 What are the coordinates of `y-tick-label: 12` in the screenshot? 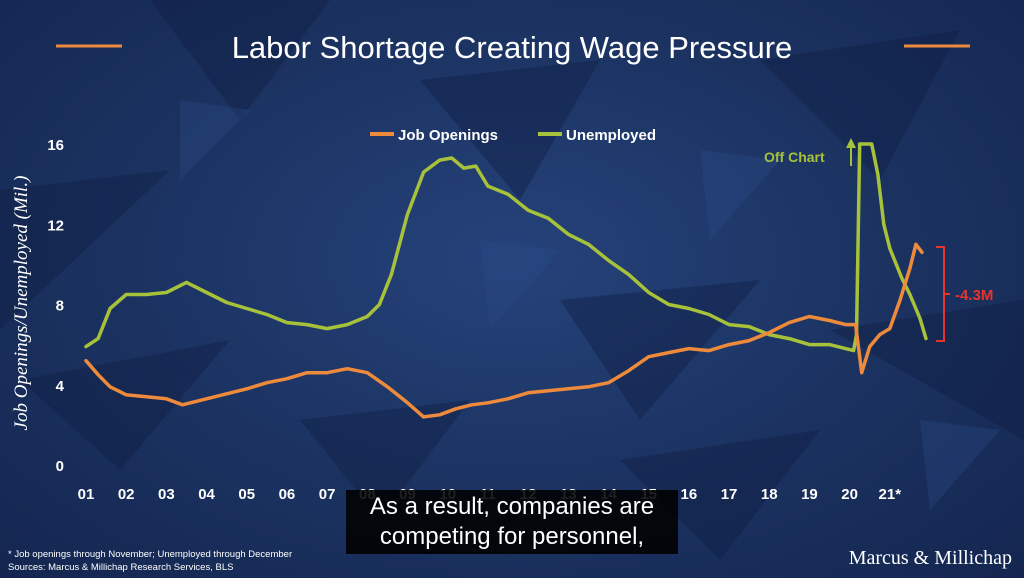 It's located at (55, 225).